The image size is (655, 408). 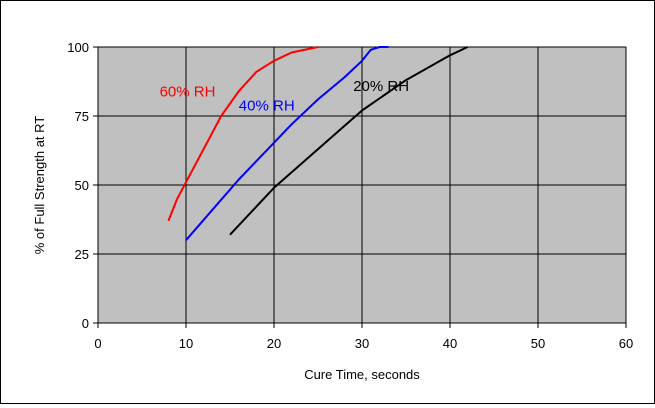 What do you see at coordinates (39, 185) in the screenshot?
I see `y-axis-title: % of Full Strength at RT` at bounding box center [39, 185].